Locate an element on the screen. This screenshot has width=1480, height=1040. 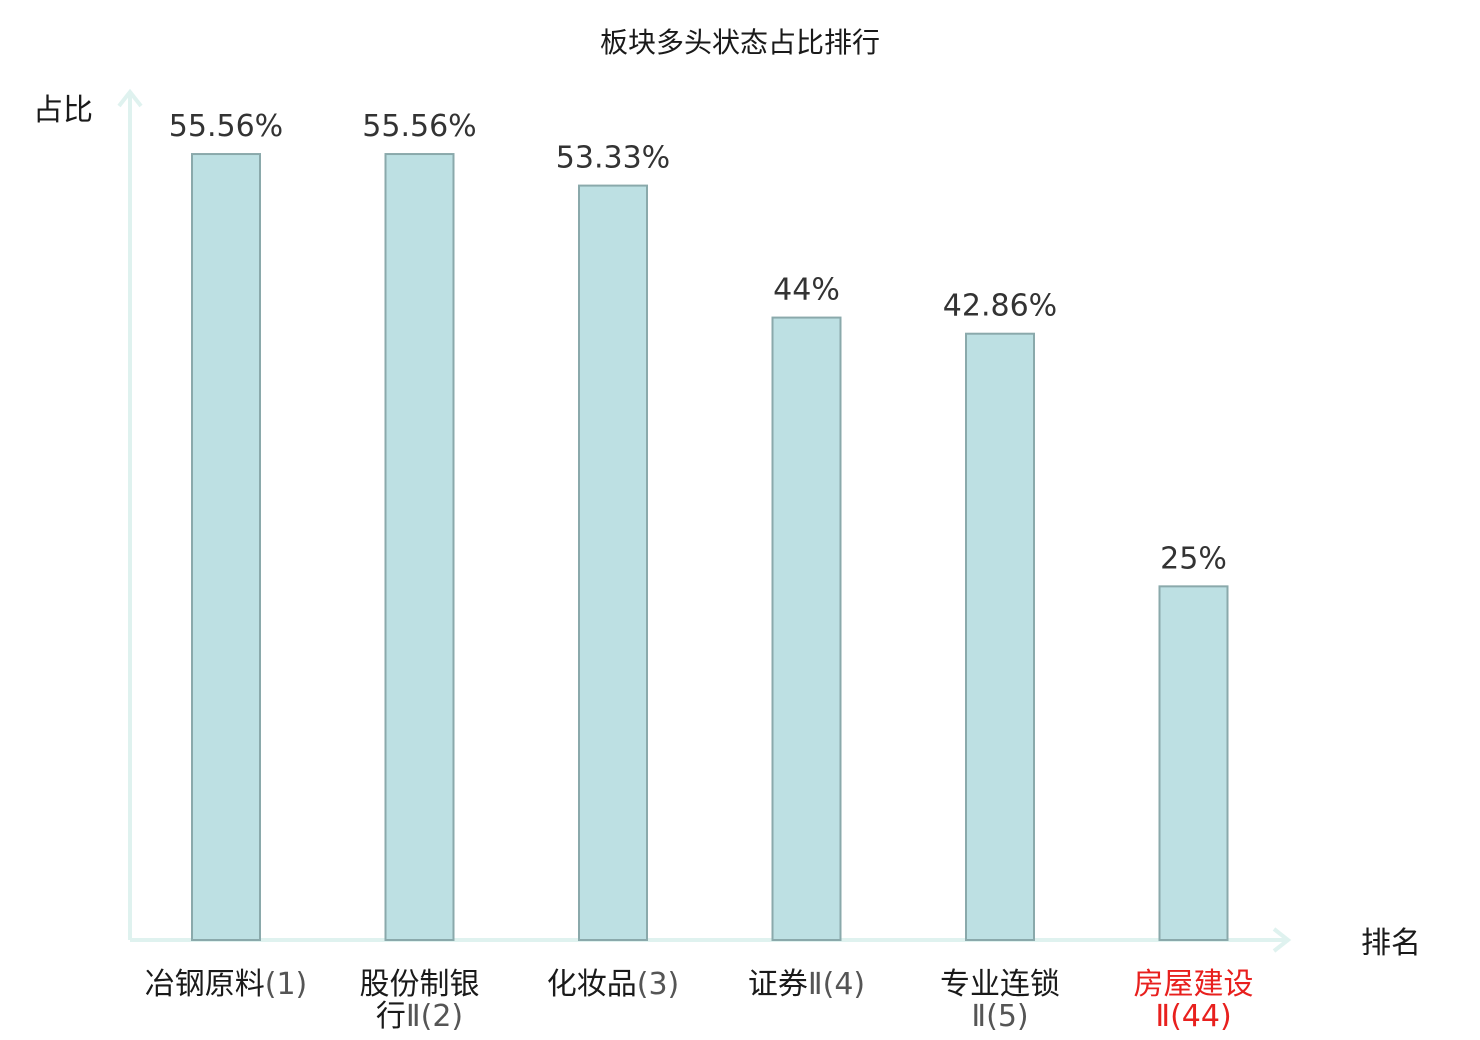
bar-value-label: 53.33% is located at coordinates (613, 158).